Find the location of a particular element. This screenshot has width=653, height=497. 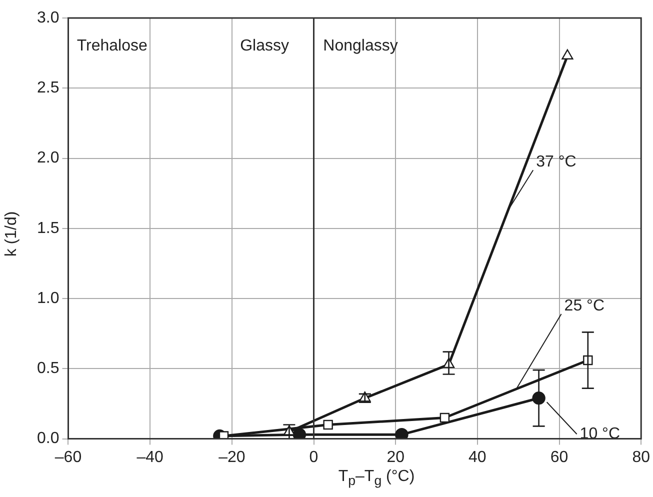

text: 25 °C is located at coordinates (584, 305).